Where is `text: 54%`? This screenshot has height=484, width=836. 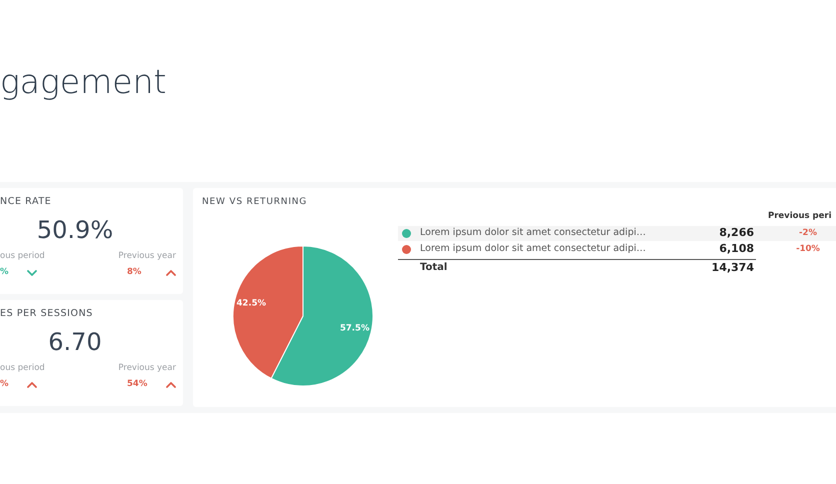
text: 54% is located at coordinates (137, 384).